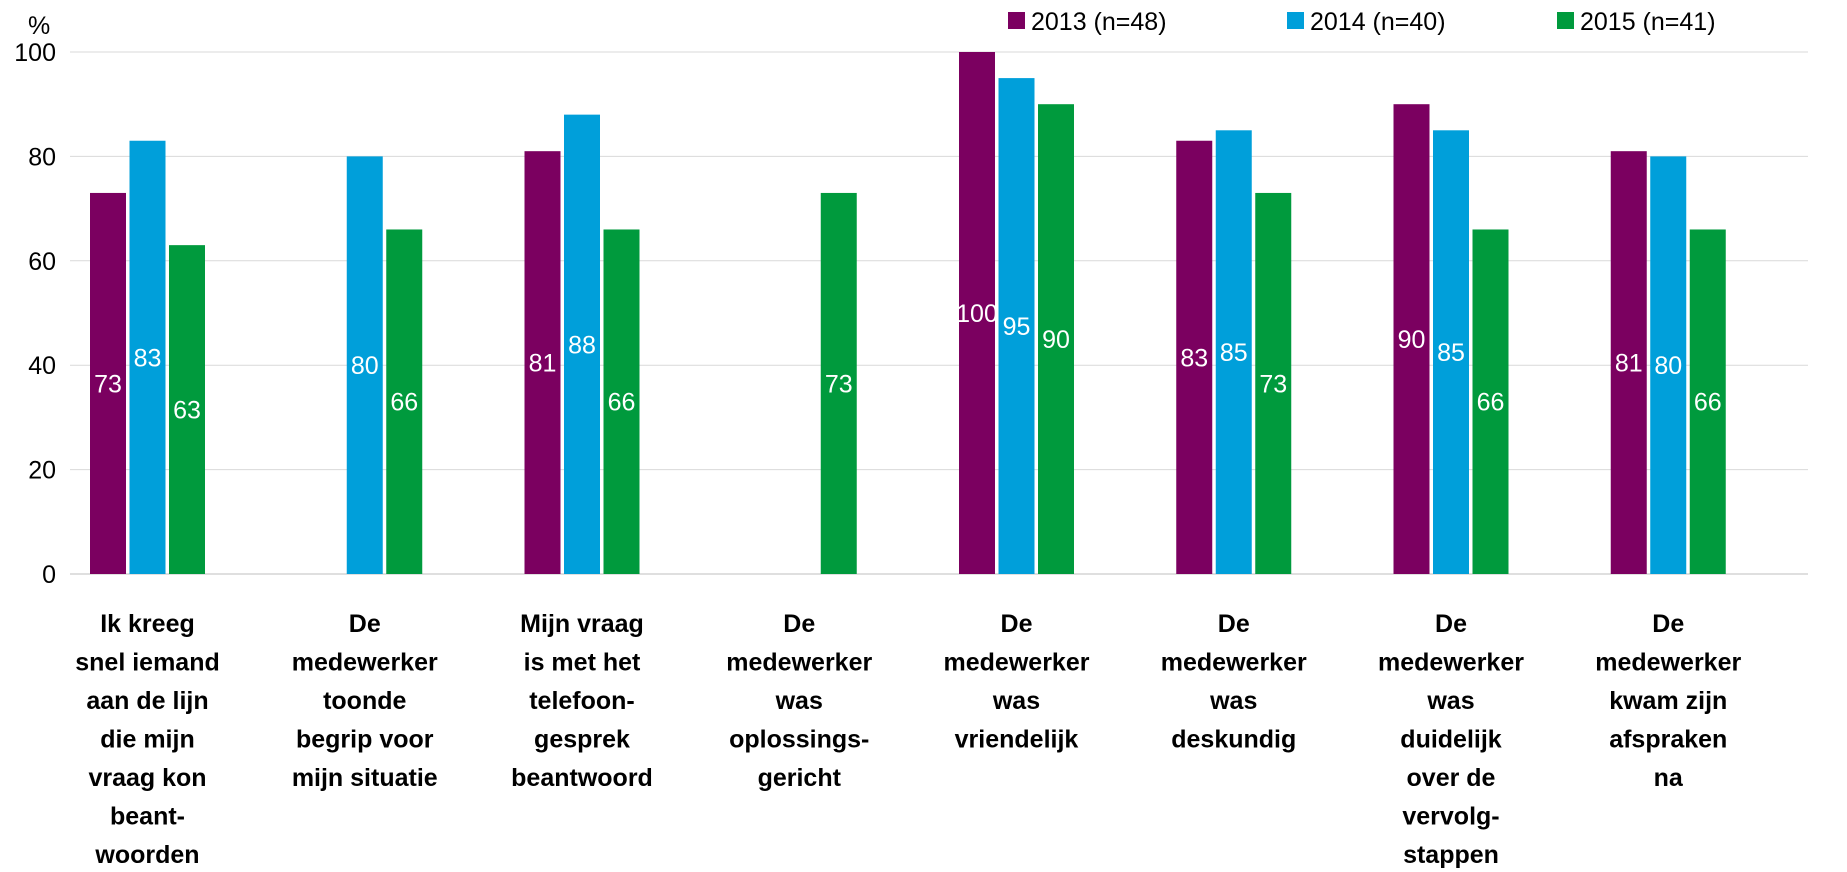 The height and width of the screenshot is (872, 1847). I want to click on category-label-line: toonde, so click(364, 701).